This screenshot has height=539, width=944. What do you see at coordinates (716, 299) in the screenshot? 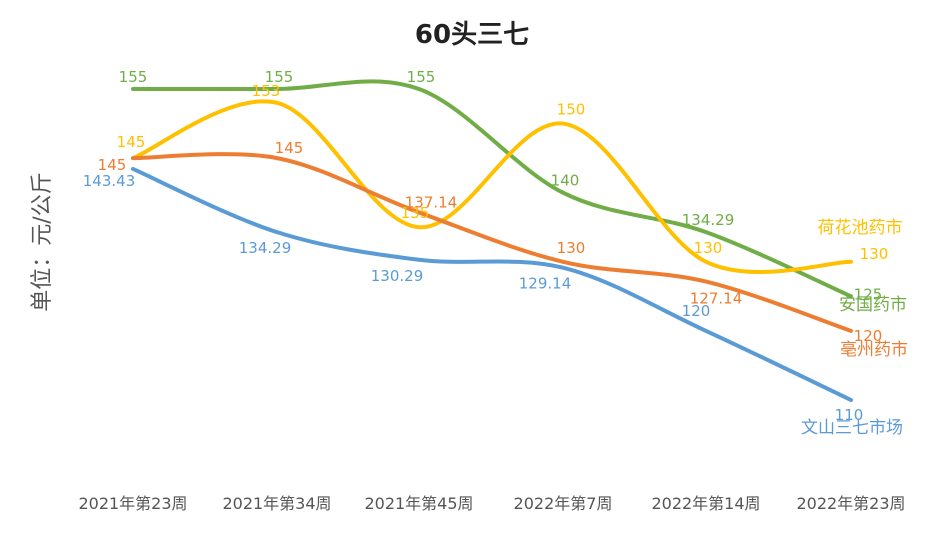
I see `data-label: 127.14` at bounding box center [716, 299].